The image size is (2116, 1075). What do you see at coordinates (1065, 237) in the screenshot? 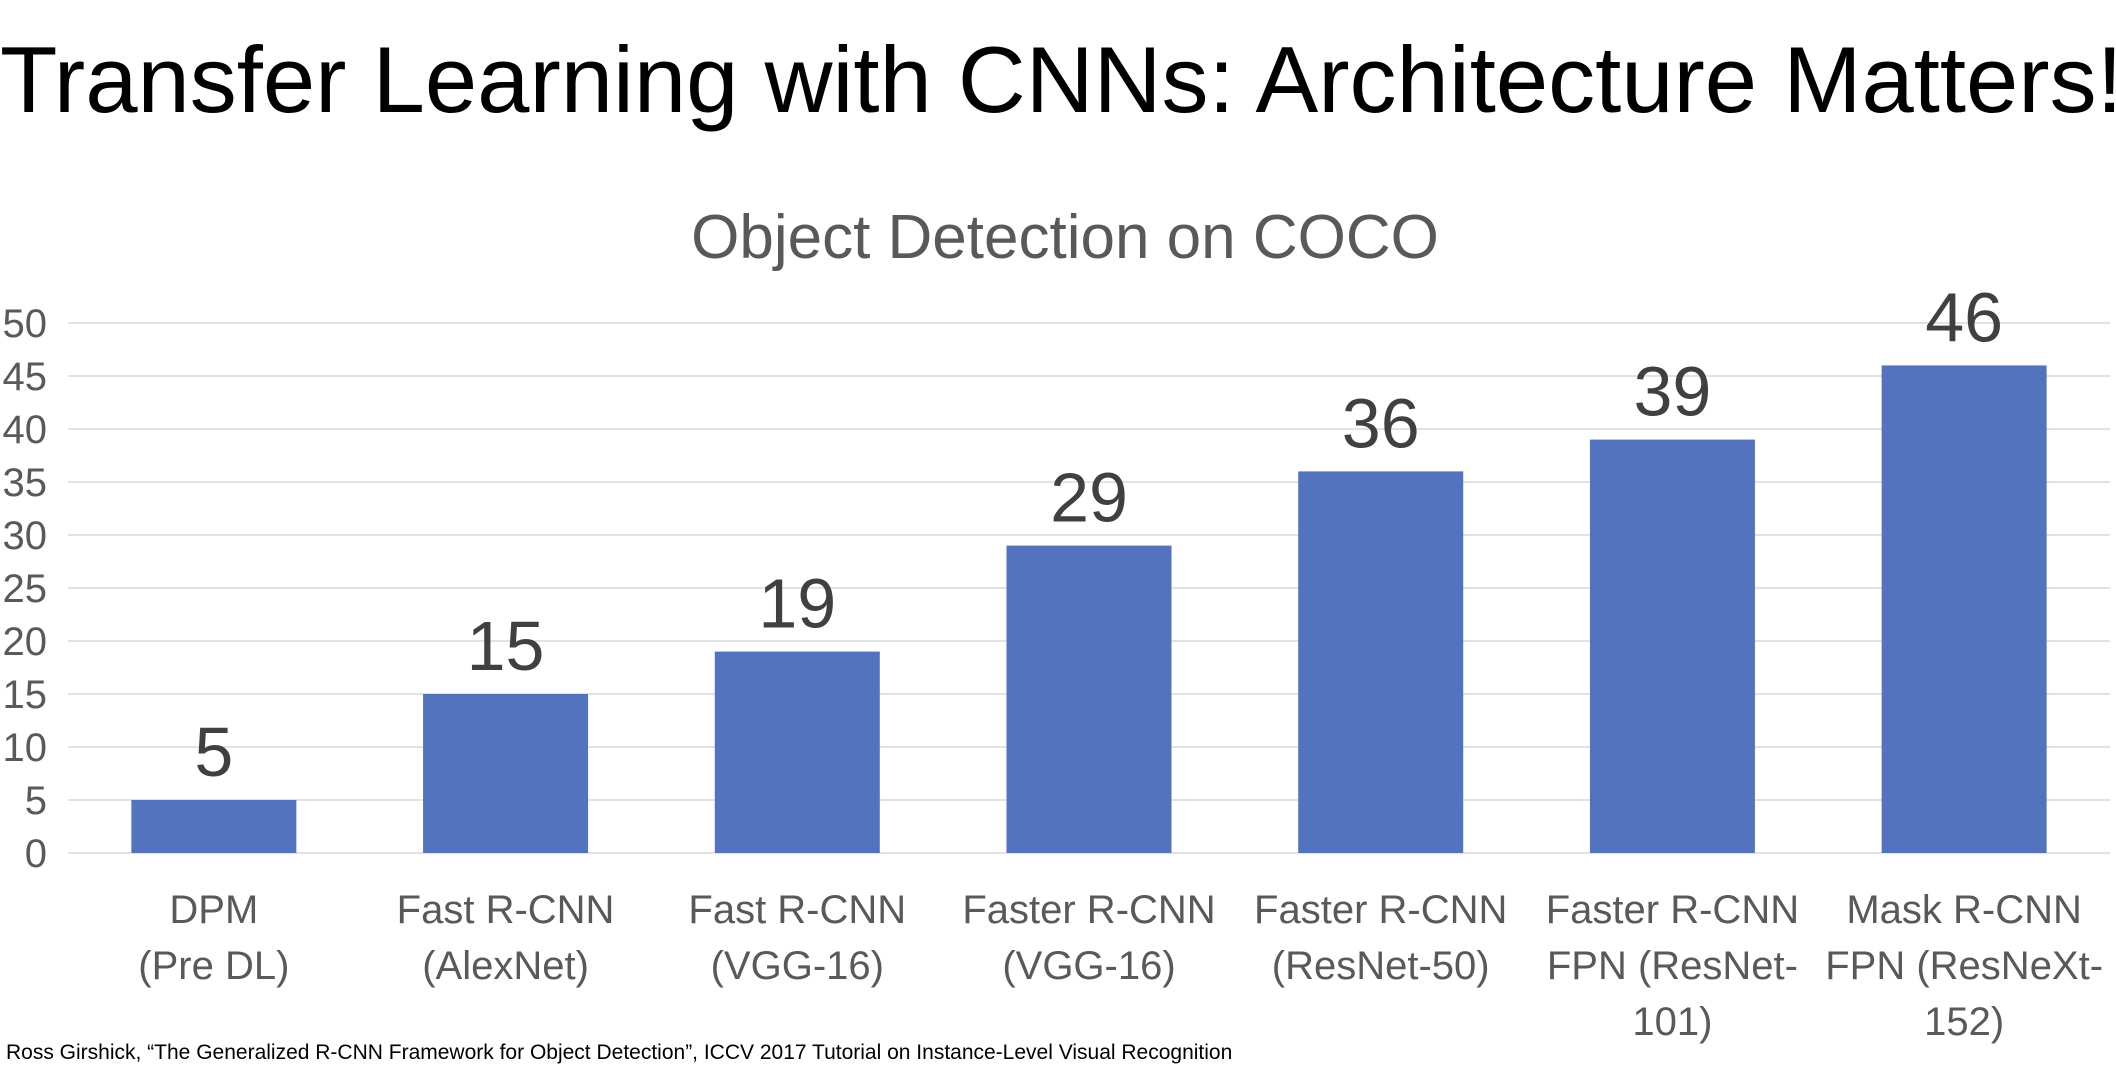
I see `chart-title: Object Detection on COCO` at bounding box center [1065, 237].